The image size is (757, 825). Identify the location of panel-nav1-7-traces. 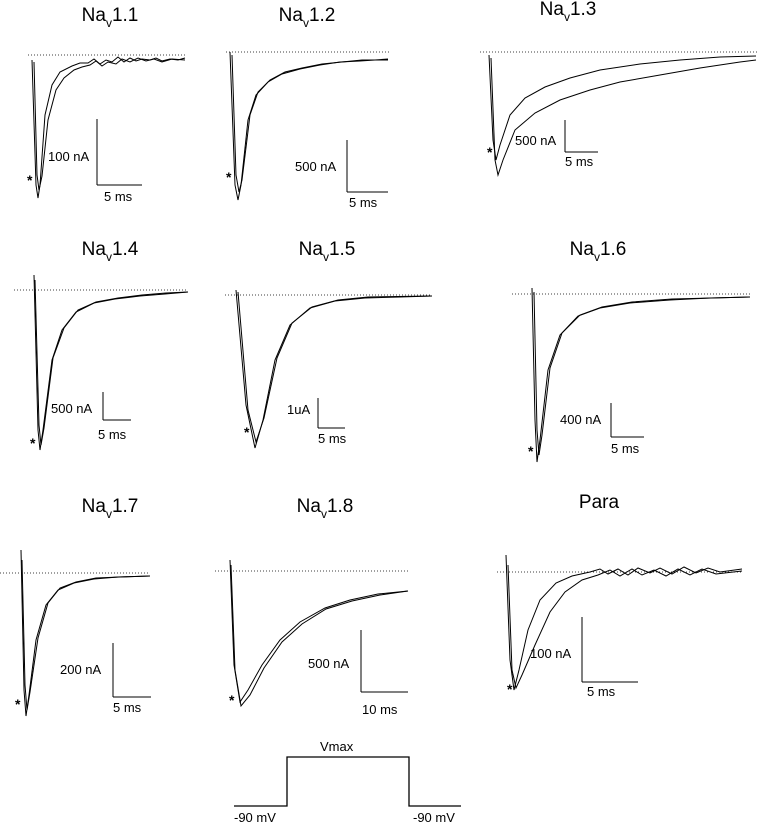
(75, 633).